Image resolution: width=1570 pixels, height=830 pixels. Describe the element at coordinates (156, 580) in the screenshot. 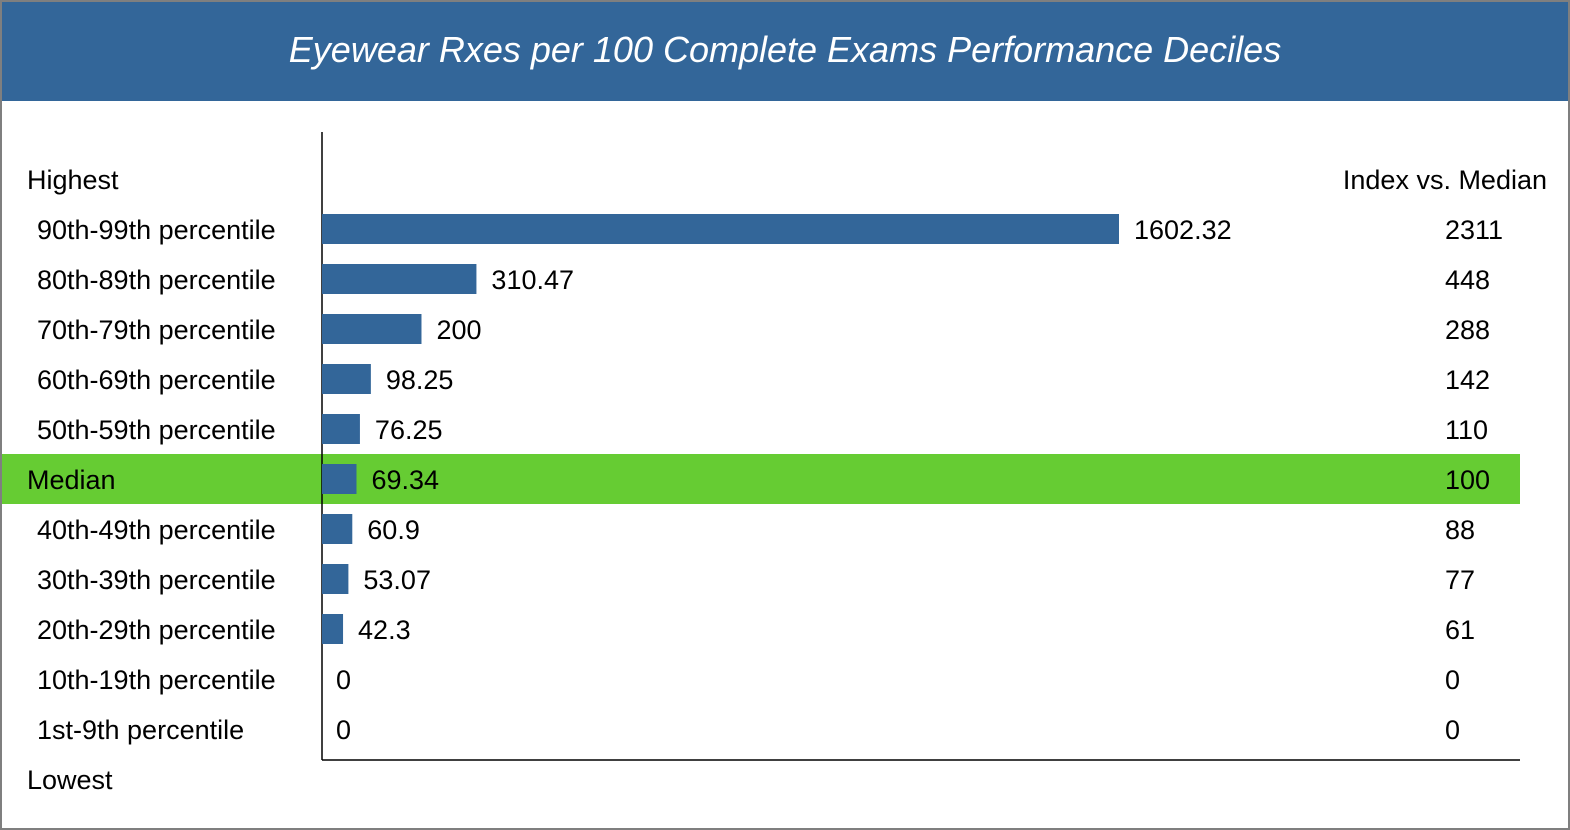

I see `category-label: 30th-39th percentile` at that location.